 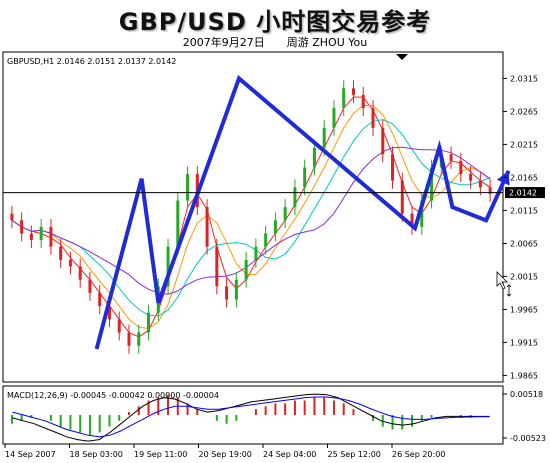 What do you see at coordinates (524, 210) in the screenshot?
I see `price-tick-label: 2.0115` at bounding box center [524, 210].